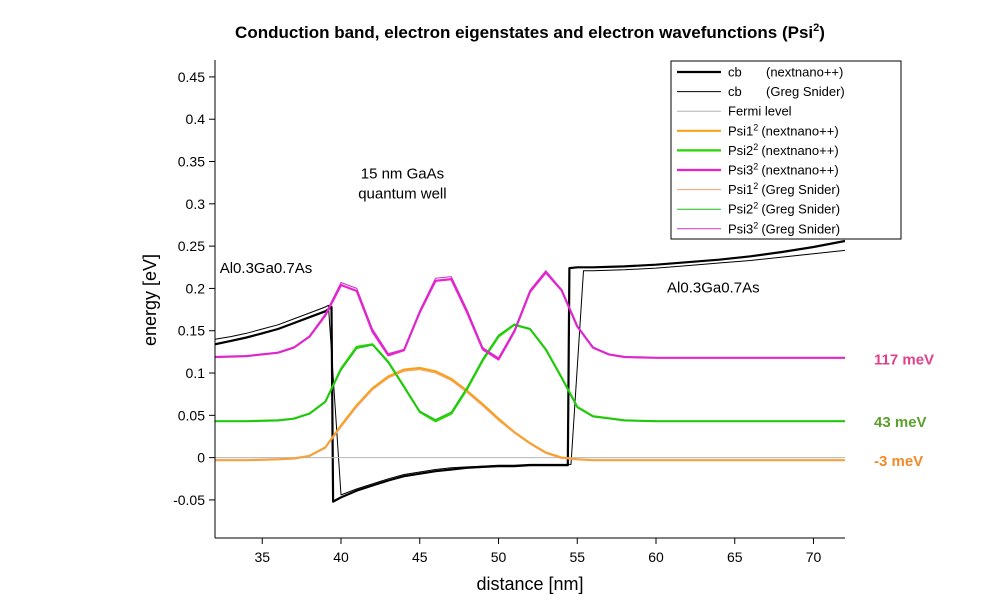 This screenshot has width=1000, height=600. What do you see at coordinates (499, 557) in the screenshot?
I see `x-tick-label: 50` at bounding box center [499, 557].